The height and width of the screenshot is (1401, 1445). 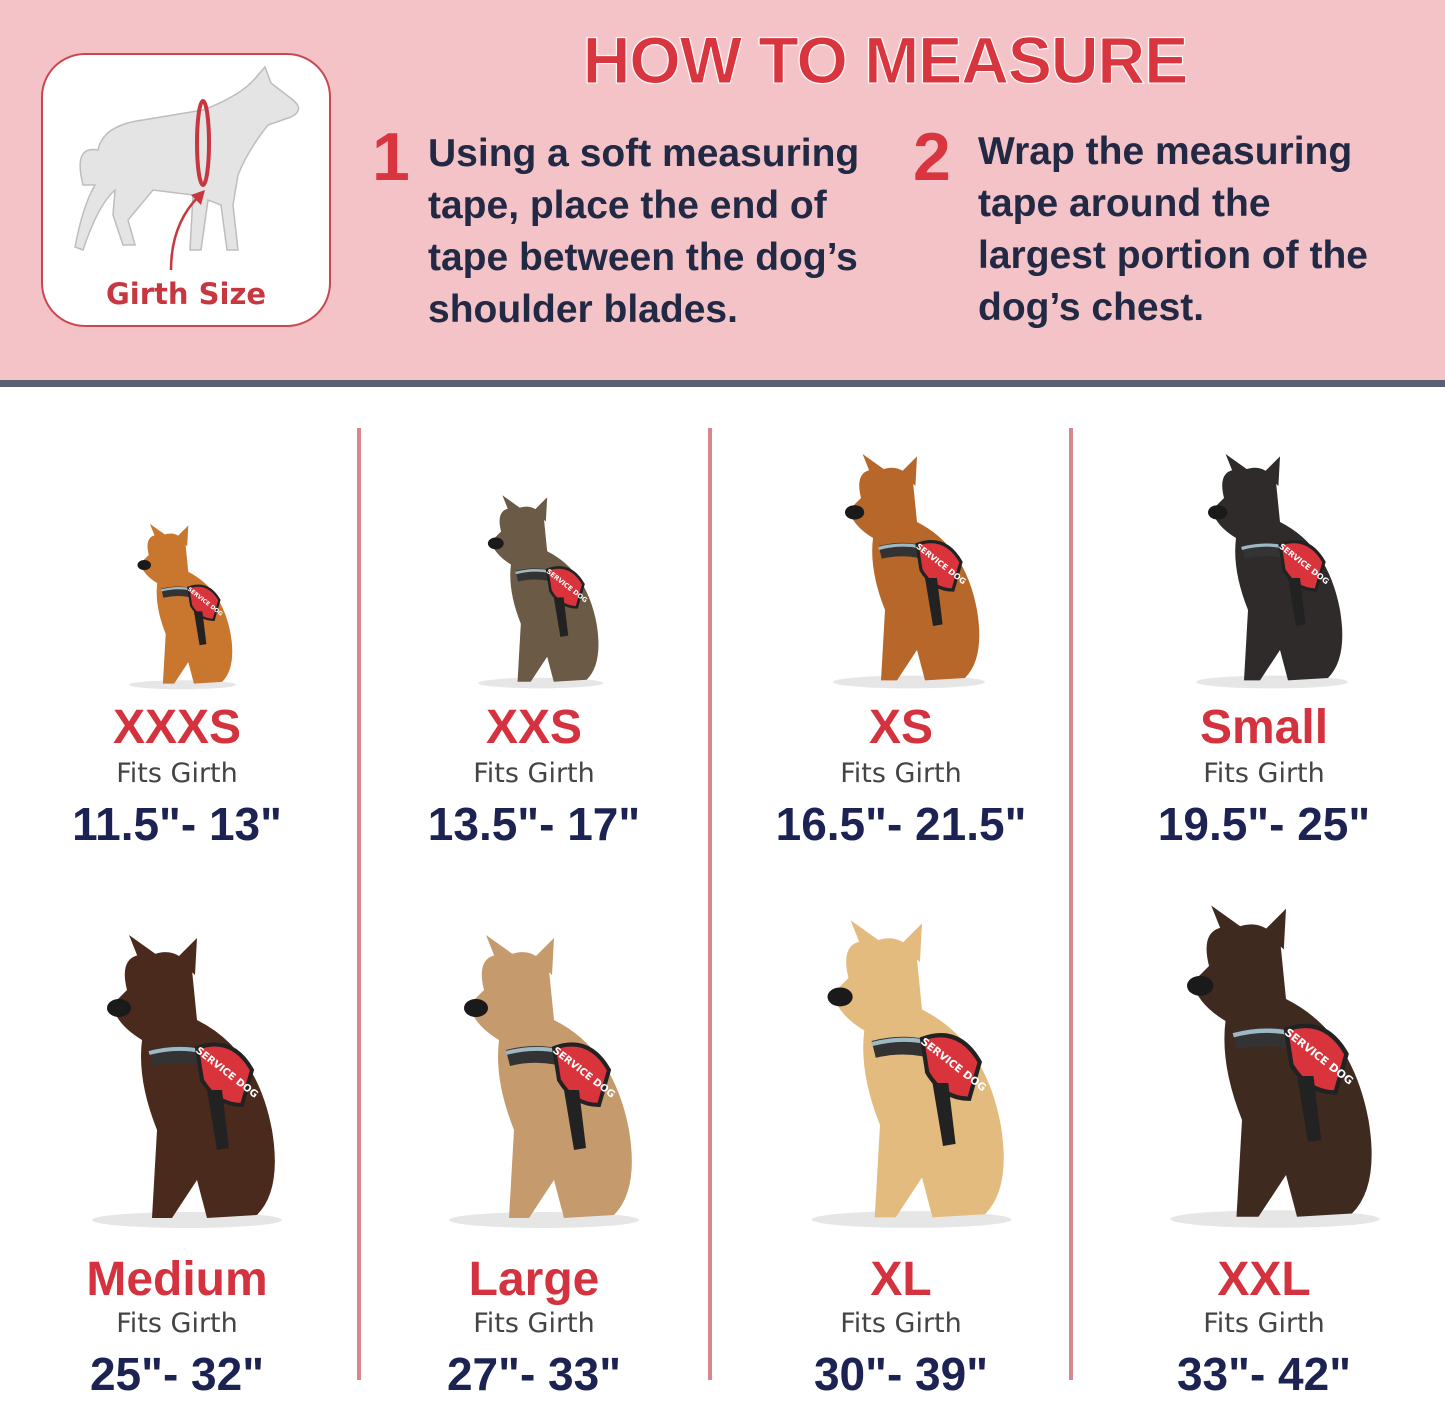 What do you see at coordinates (1264, 727) in the screenshot?
I see `size-label: Small` at bounding box center [1264, 727].